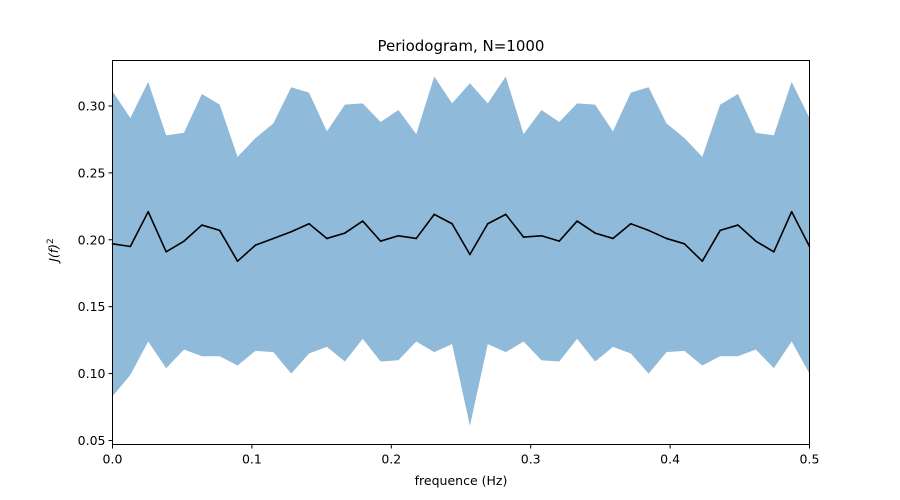 The width and height of the screenshot is (900, 500). I want to click on x-axis-label: frequence (Hz), so click(461, 480).